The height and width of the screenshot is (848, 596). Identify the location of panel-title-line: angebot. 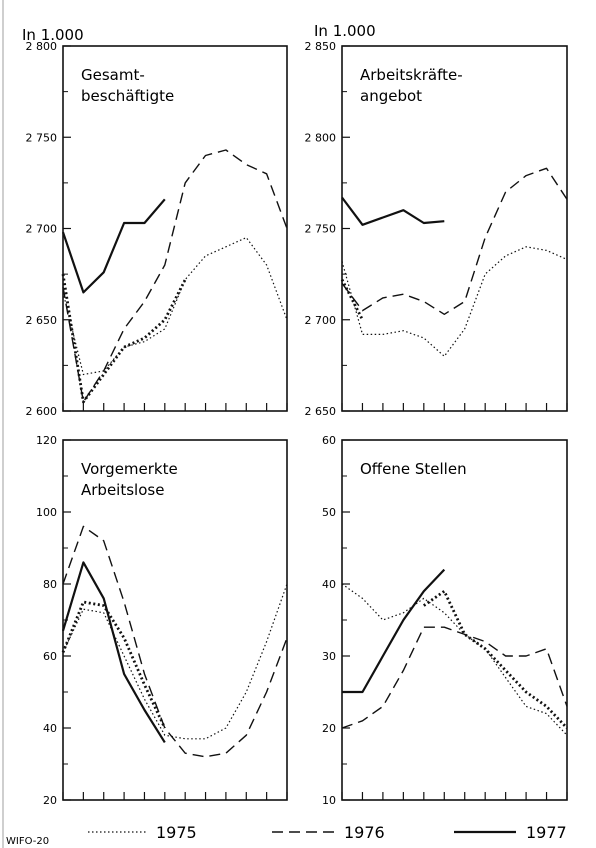
(391, 96).